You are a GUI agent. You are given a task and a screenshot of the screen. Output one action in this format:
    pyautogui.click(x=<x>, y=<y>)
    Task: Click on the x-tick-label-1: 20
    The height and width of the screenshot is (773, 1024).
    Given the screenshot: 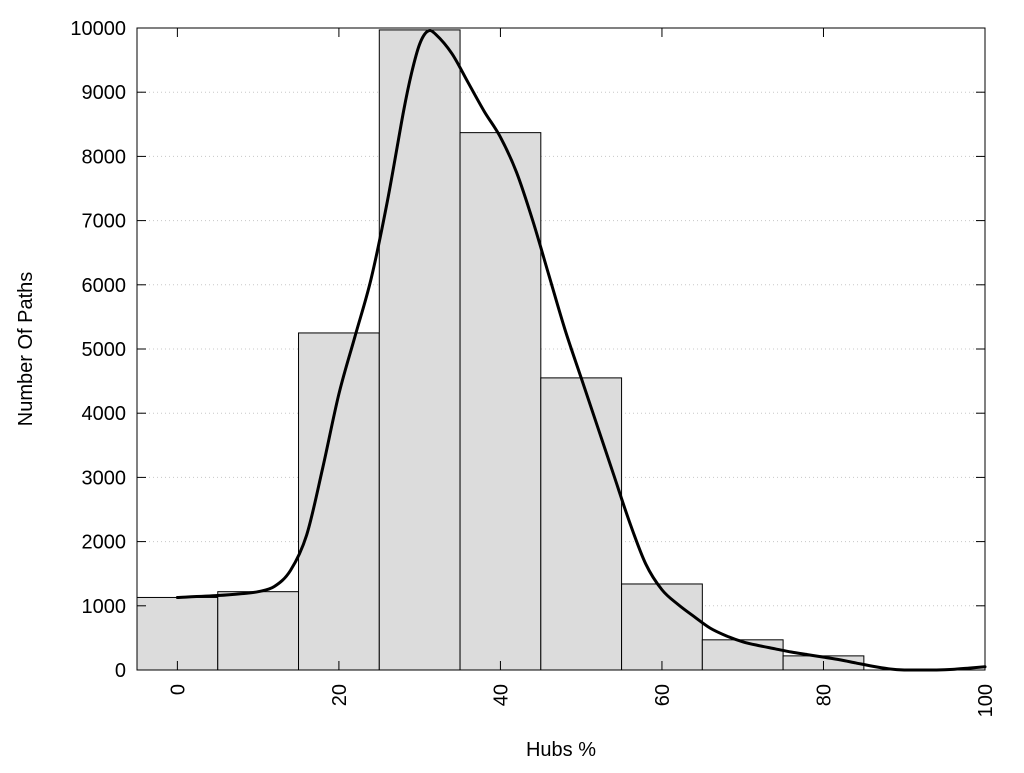 What is the action you would take?
    pyautogui.click(x=340, y=695)
    